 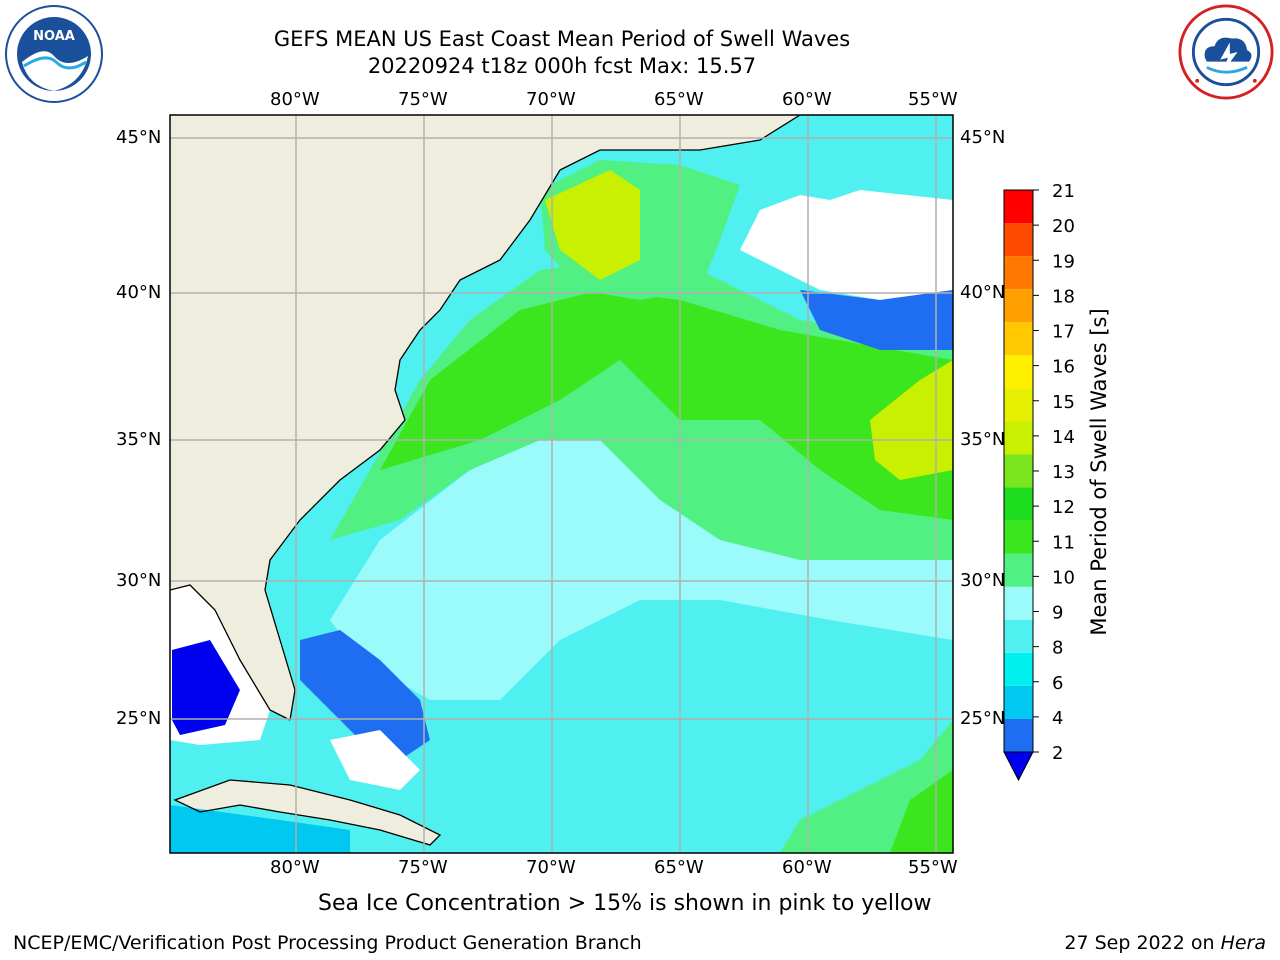 I want to click on lat-label-left-40n: 40°N, so click(x=139, y=292).